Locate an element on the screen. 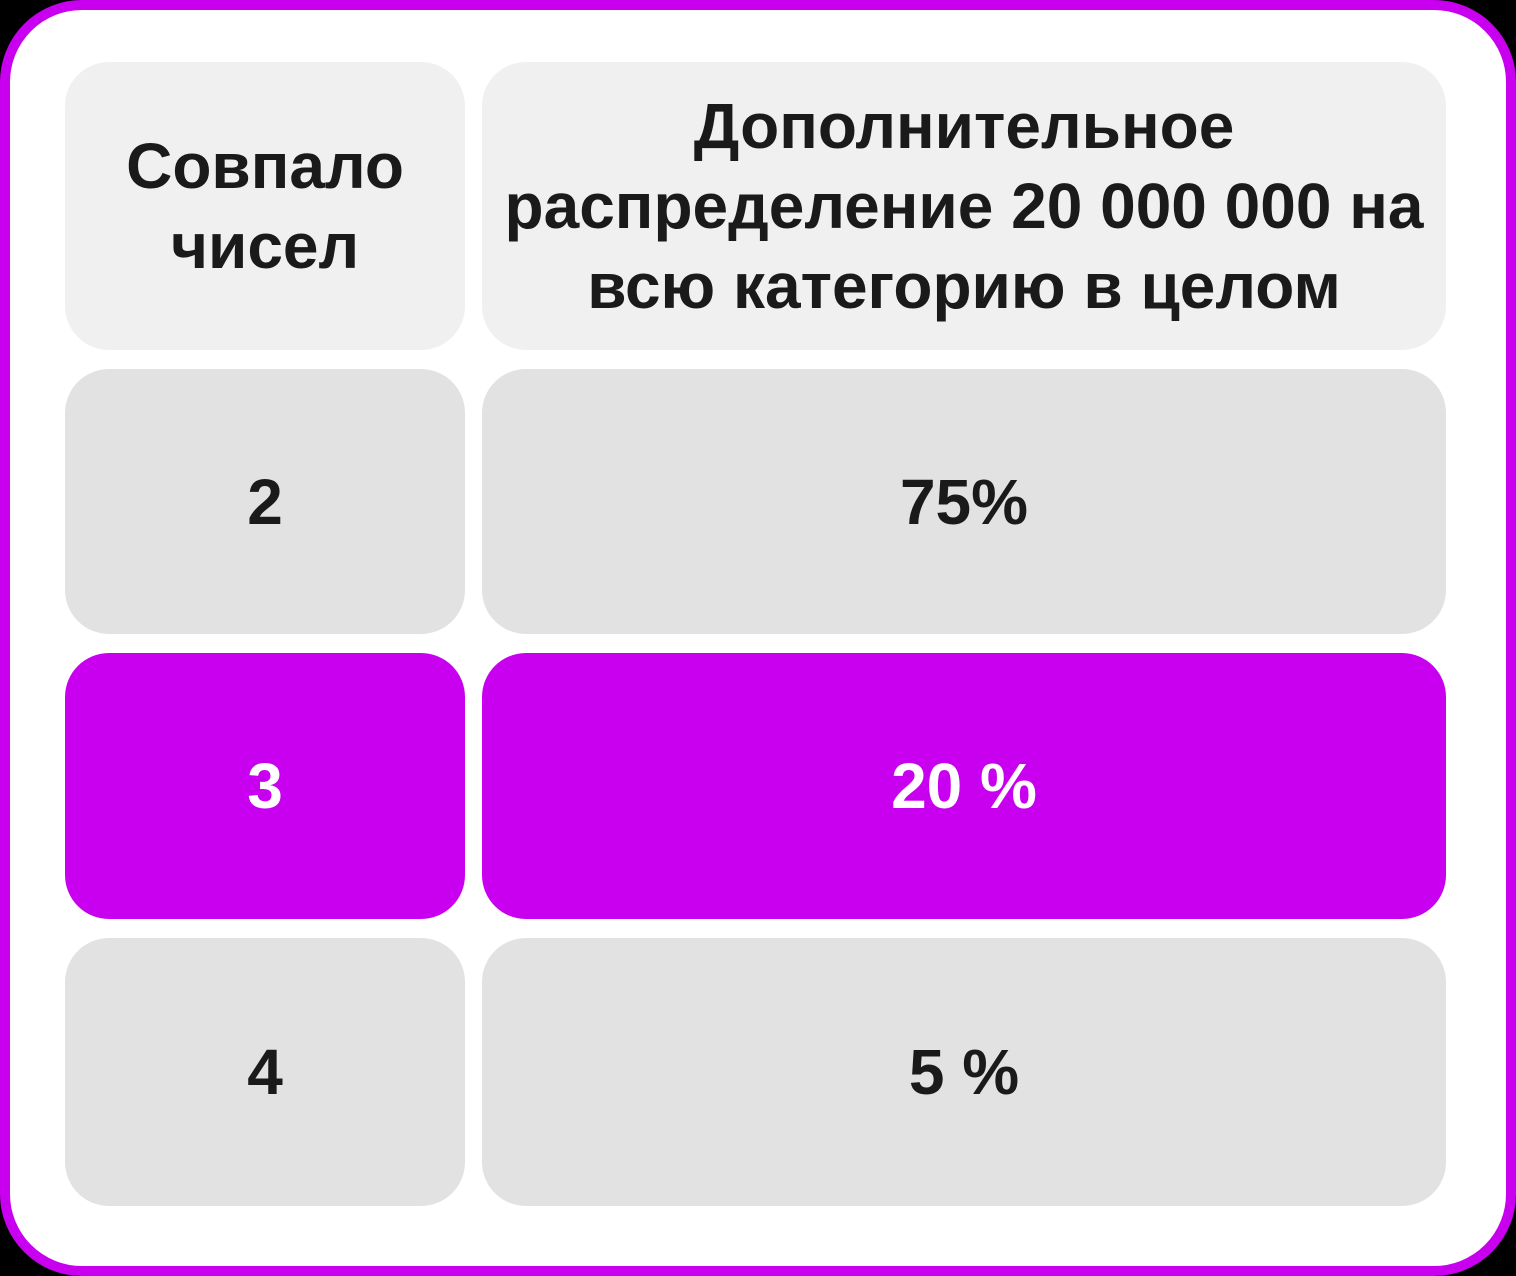 This screenshot has height=1276, width=1516. matched-value: 4 is located at coordinates (265, 1072).